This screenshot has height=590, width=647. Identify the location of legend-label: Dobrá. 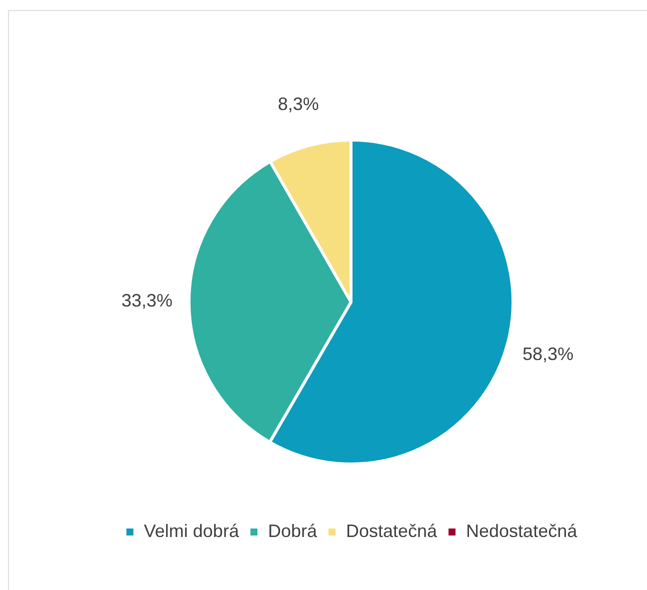
(293, 530).